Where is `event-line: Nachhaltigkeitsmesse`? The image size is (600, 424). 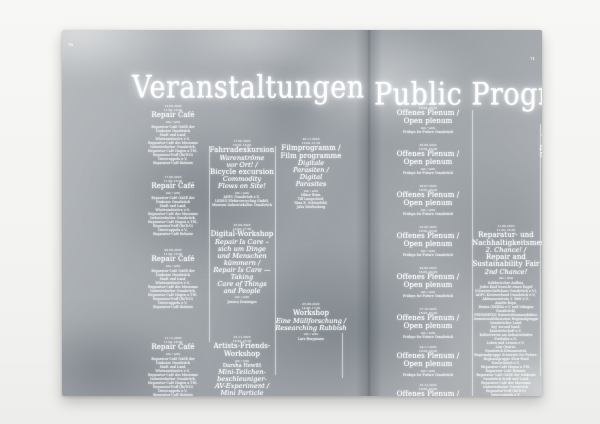 event-line: Nachhaltigkeitsmesse is located at coordinates (507, 242).